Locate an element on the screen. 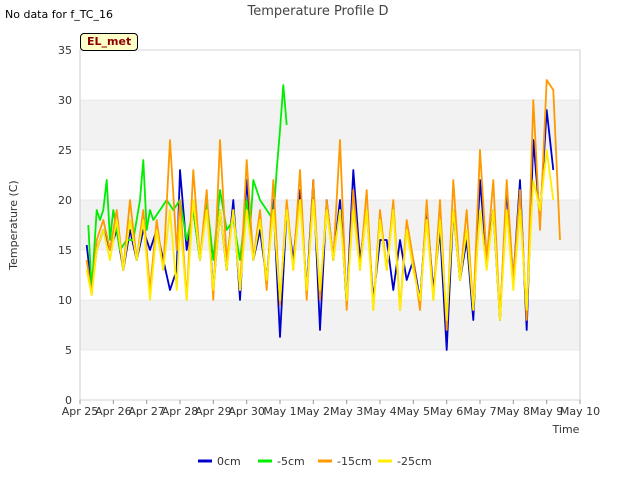 This screenshot has height=480, width=640. x-tick-label: May 9 is located at coordinates (546, 411).